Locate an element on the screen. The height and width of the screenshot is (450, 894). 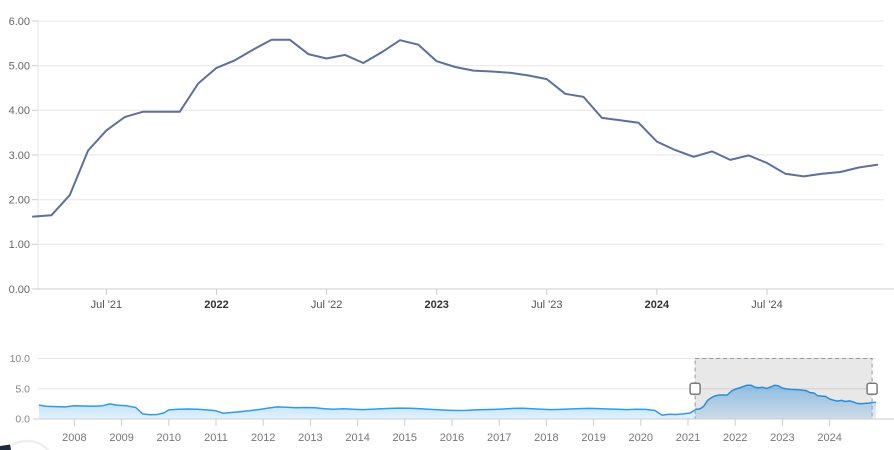
nav-x-axis-label: 2016 is located at coordinates (452, 438).